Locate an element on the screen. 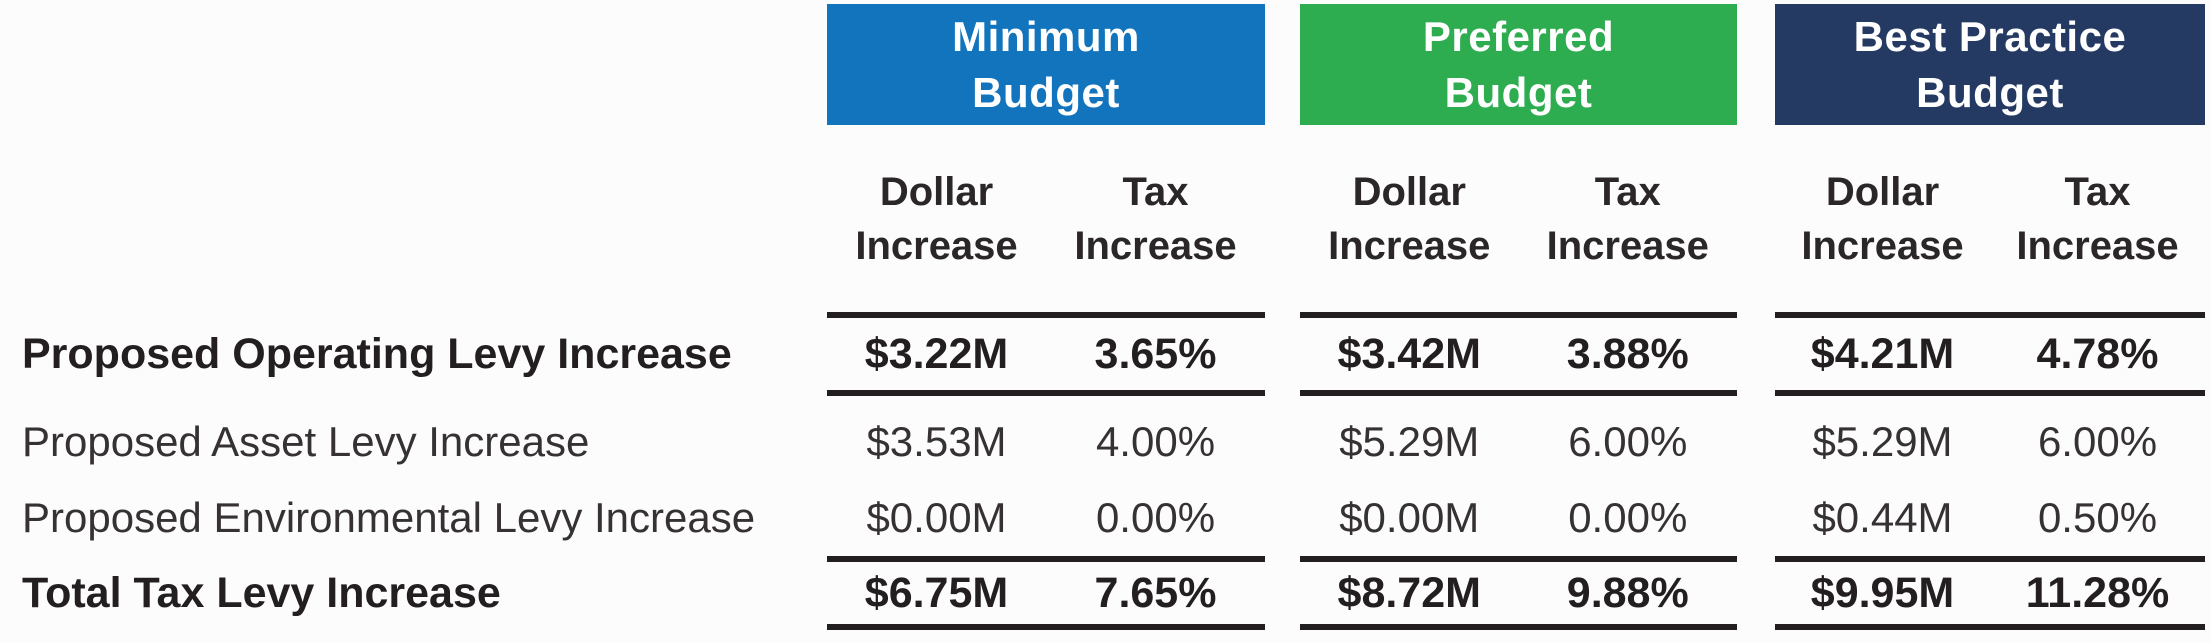 This screenshot has width=2211, height=643. table-row: $9.95M 11.28% is located at coordinates (1990, 593).